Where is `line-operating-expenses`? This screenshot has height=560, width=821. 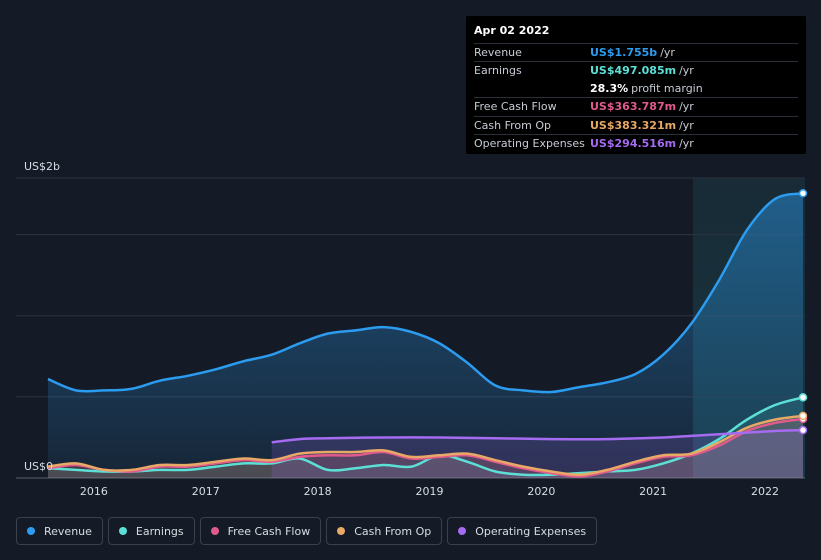
line-operating-expenses is located at coordinates (537, 436).